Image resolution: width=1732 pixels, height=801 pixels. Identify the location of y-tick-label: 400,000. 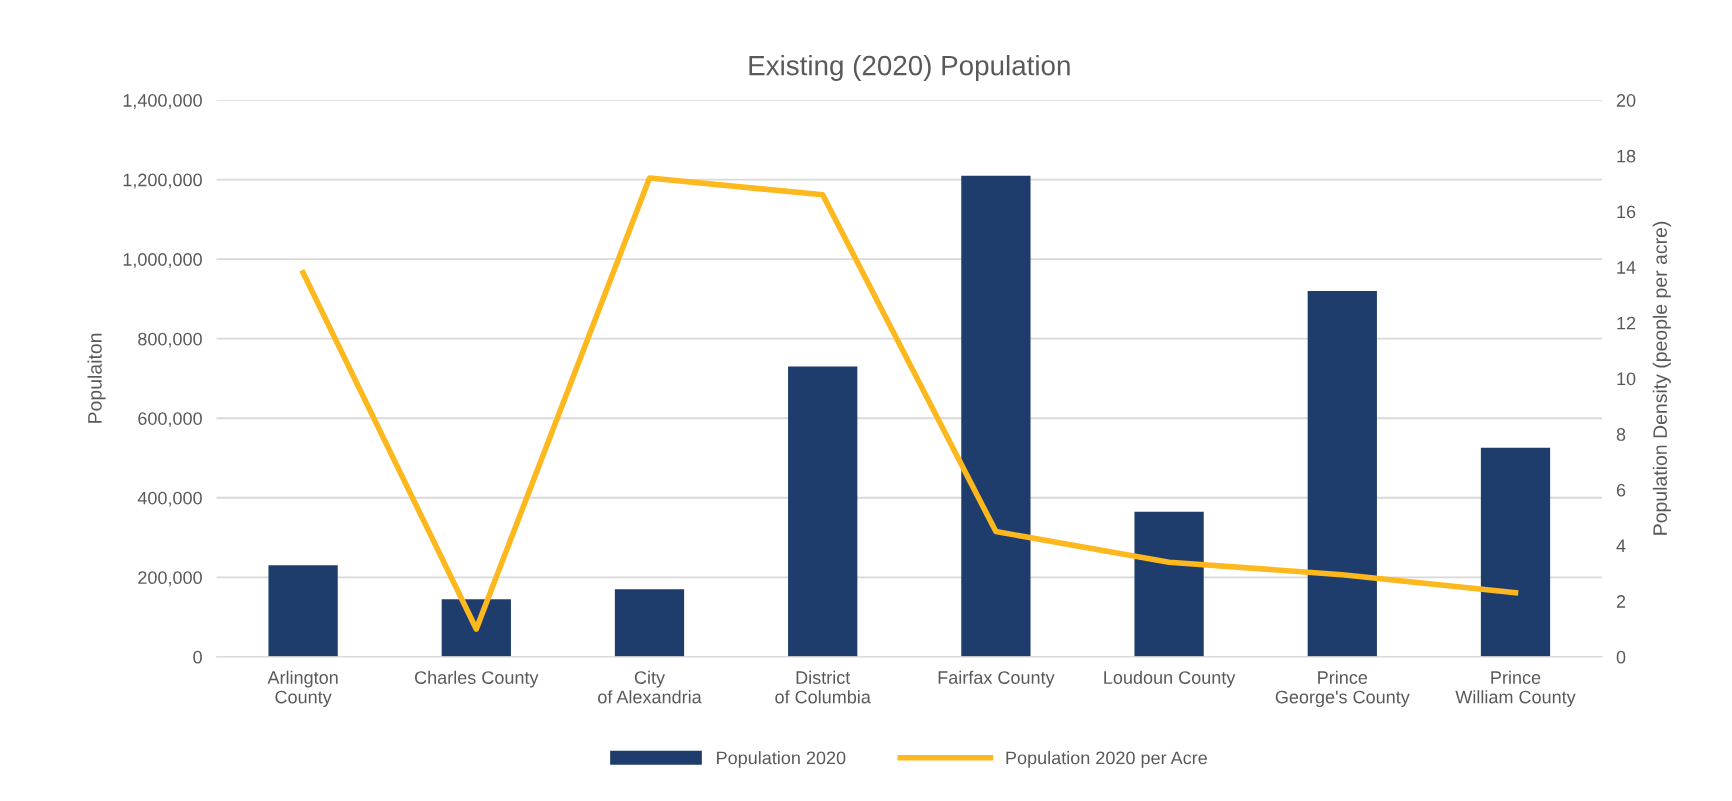
(169, 499).